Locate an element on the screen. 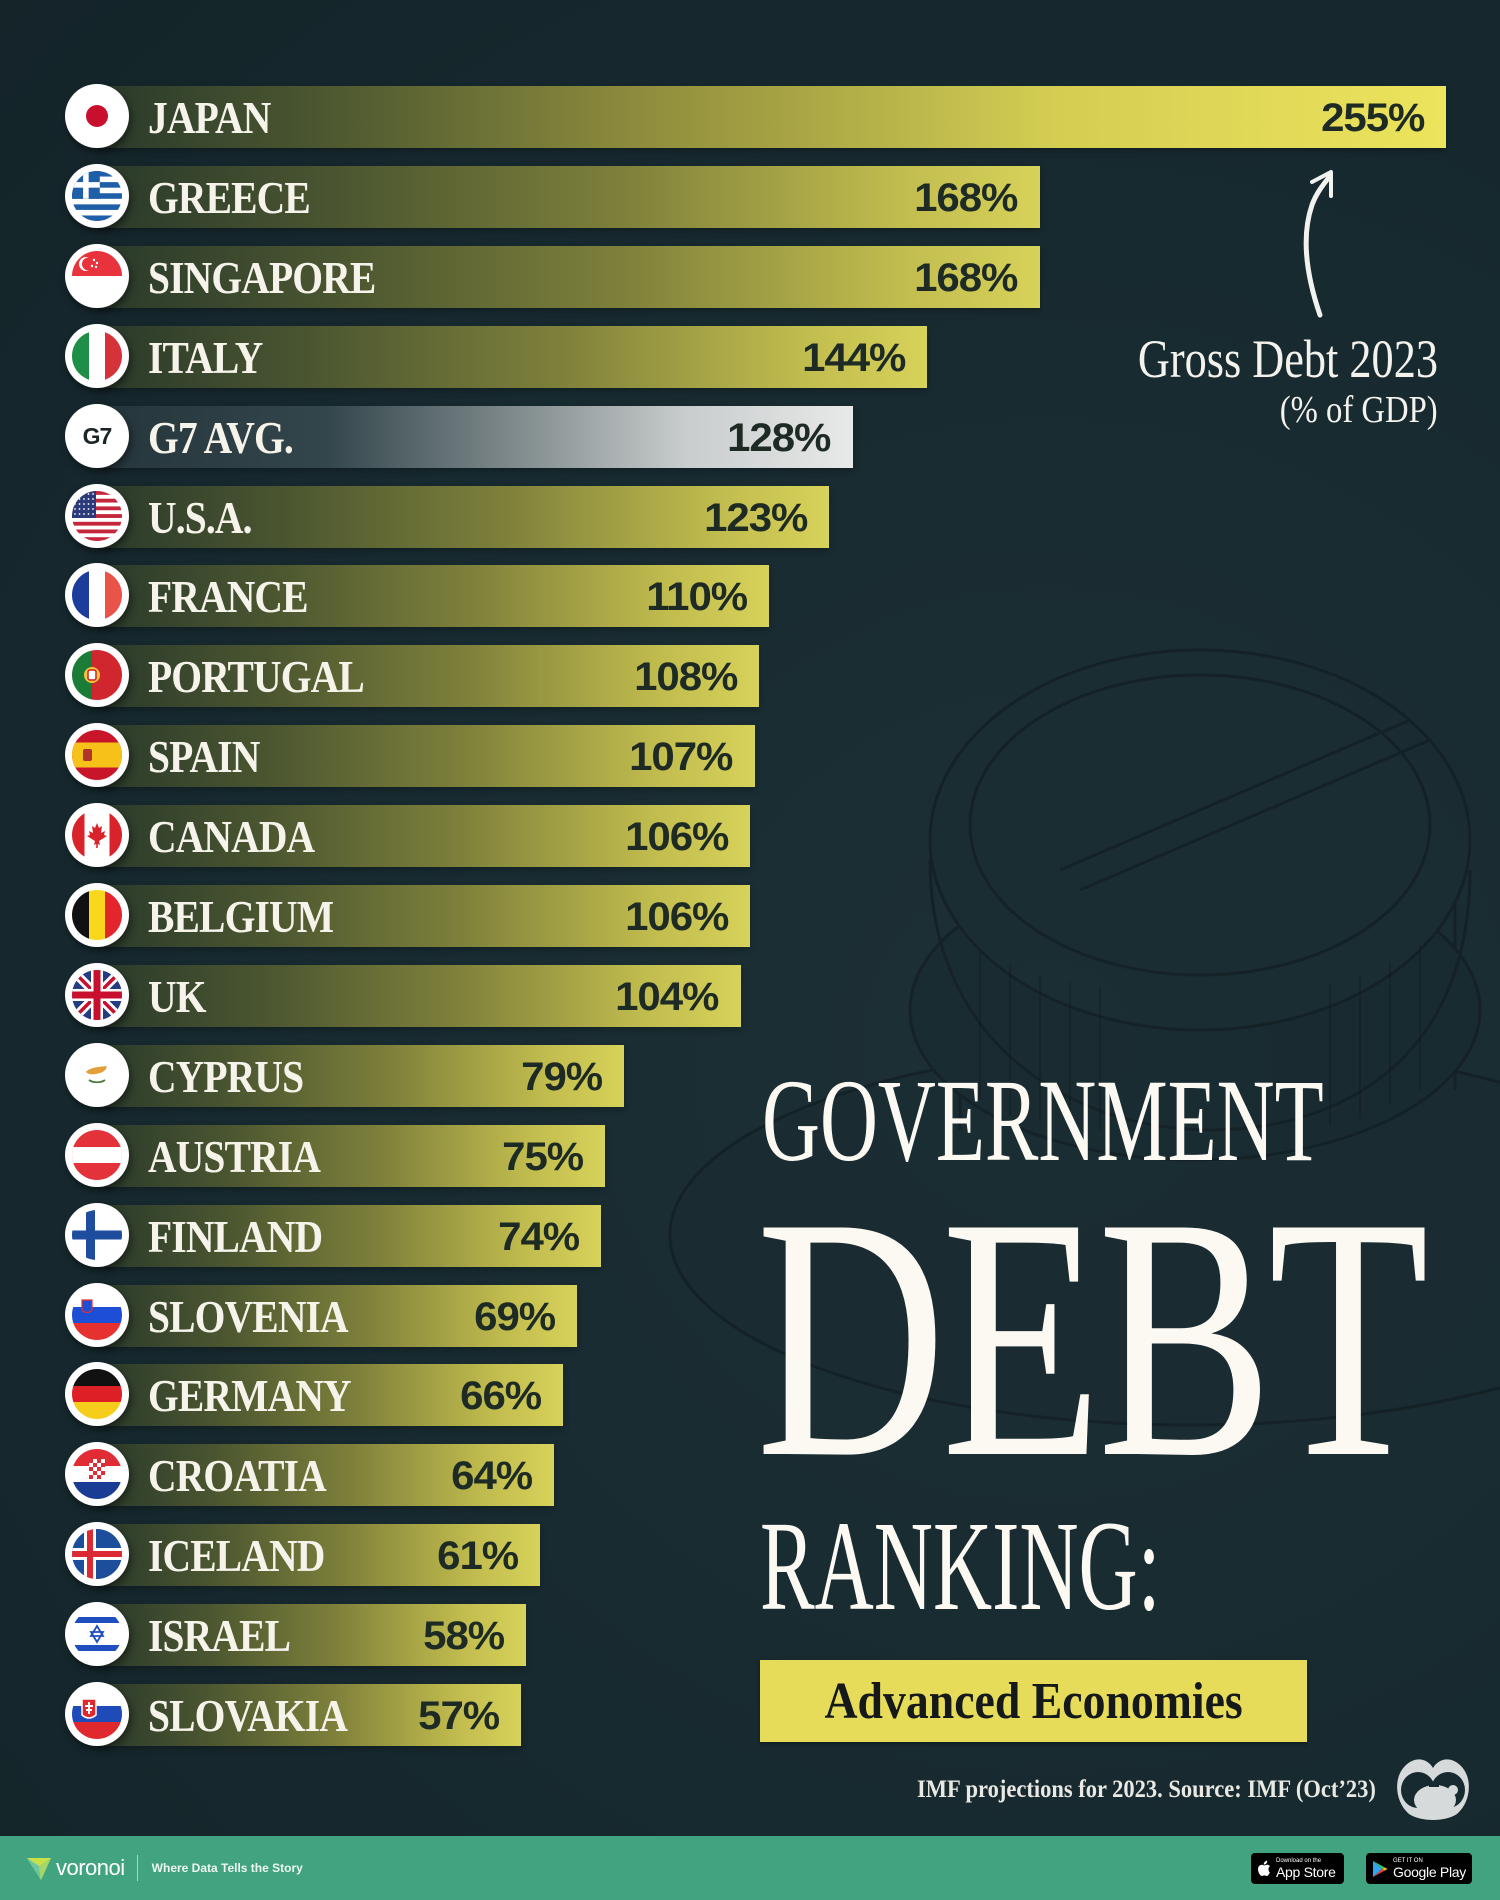 The width and height of the screenshot is (1500, 1900). google-play-small-text: GET IT ON is located at coordinates (1408, 1860).